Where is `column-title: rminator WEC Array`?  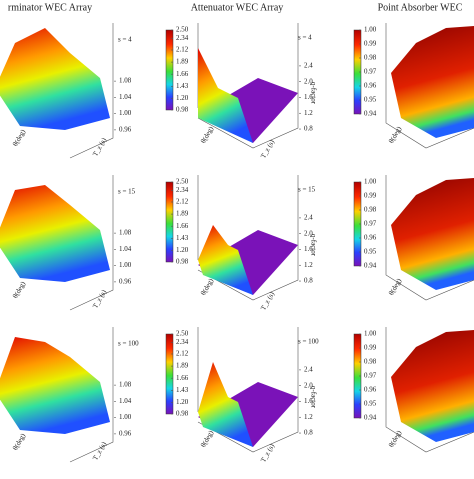
column-title: rminator WEC Array is located at coordinates (50, 7).